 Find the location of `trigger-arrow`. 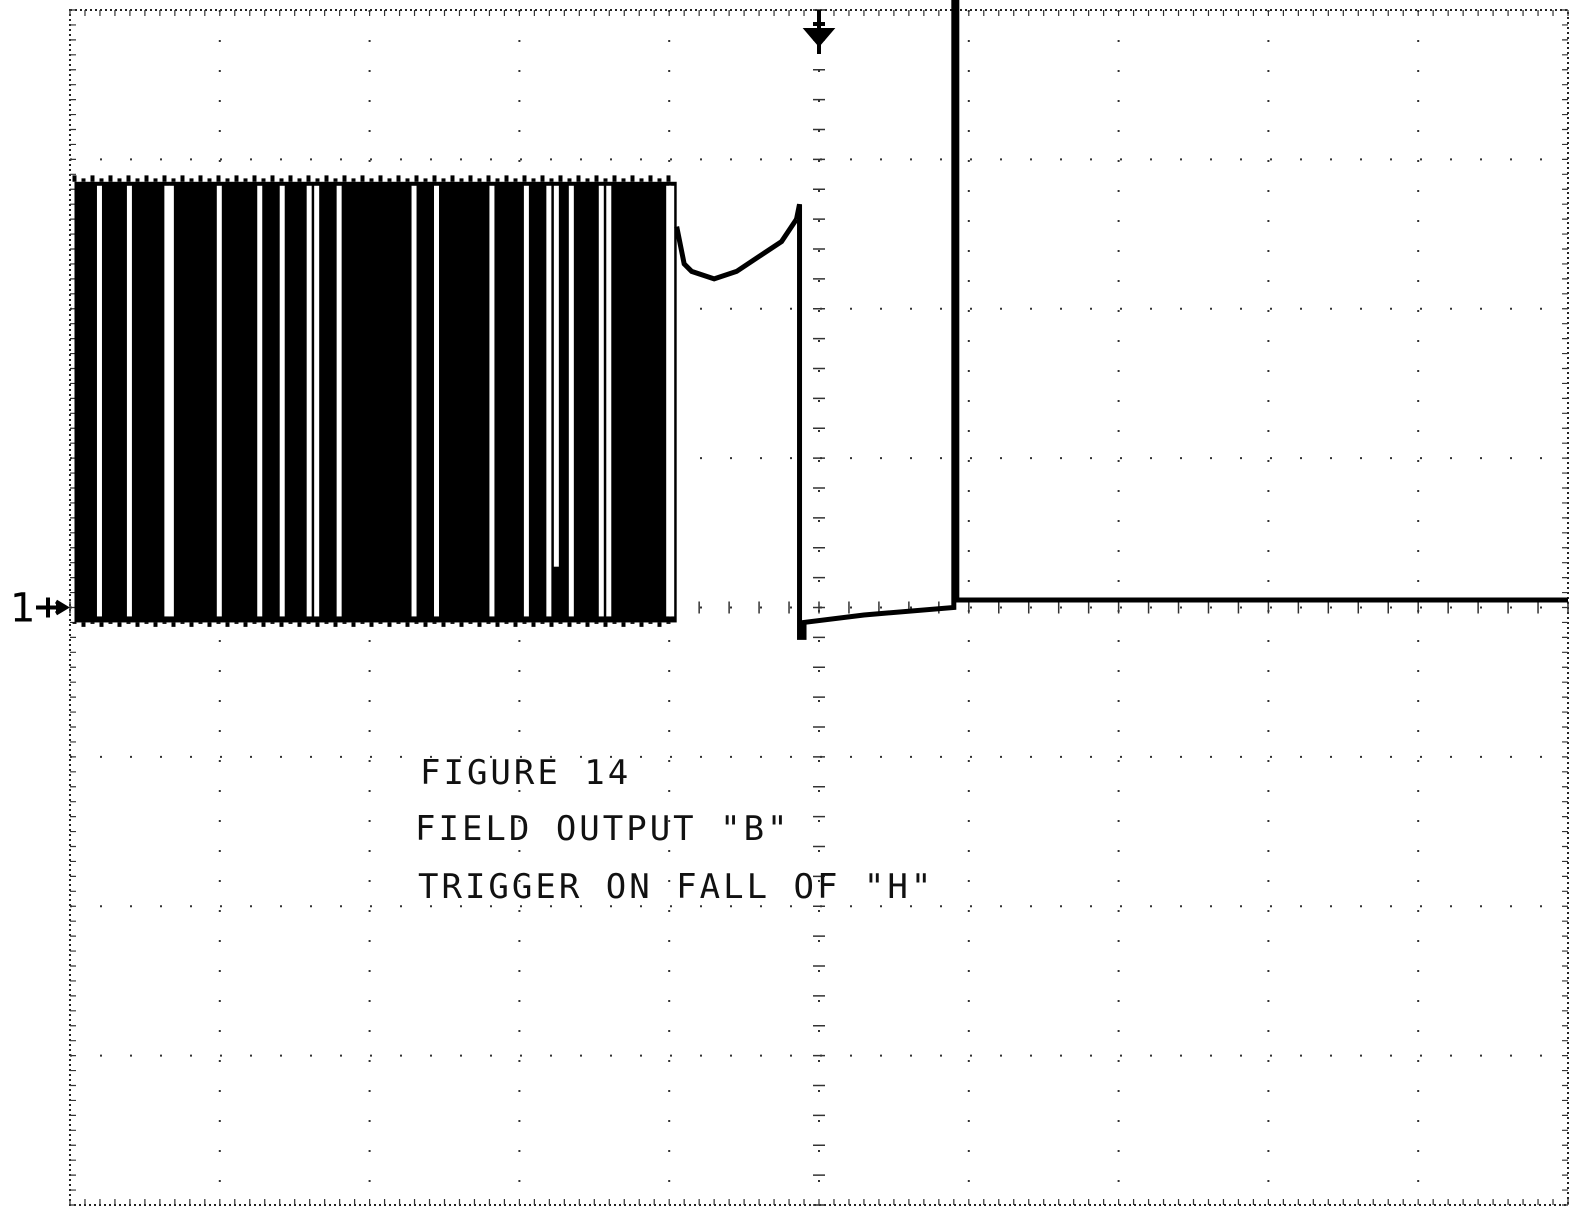

trigger-arrow is located at coordinates (819, 32).